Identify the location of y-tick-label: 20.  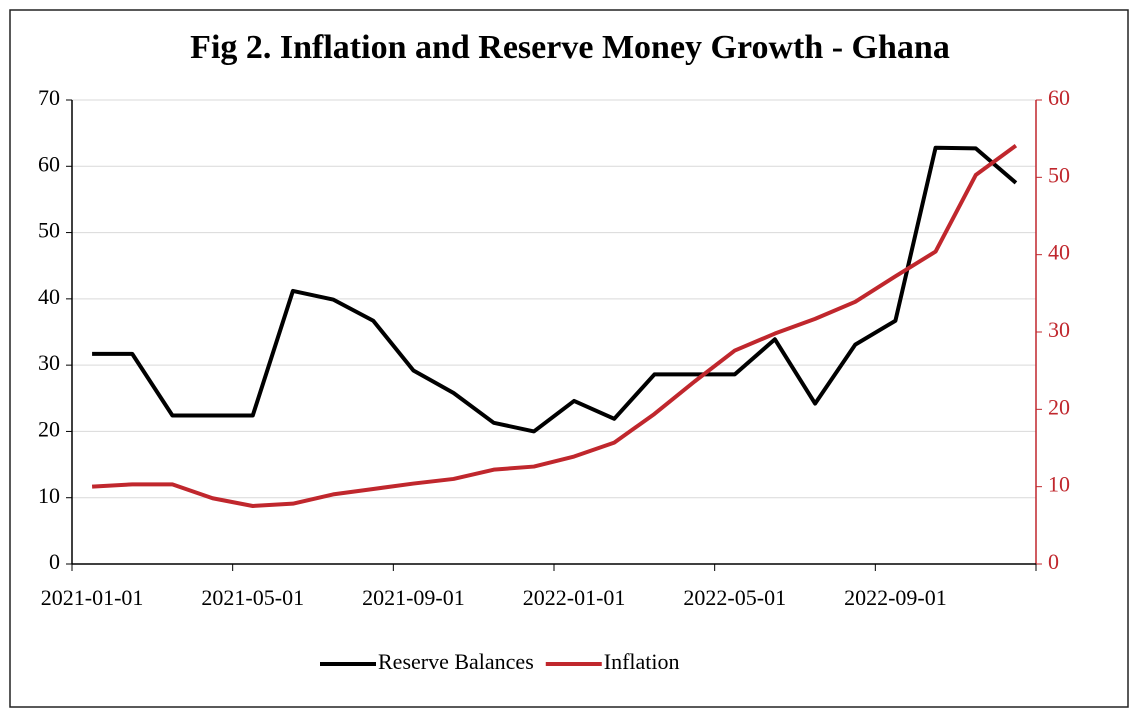
(49, 428).